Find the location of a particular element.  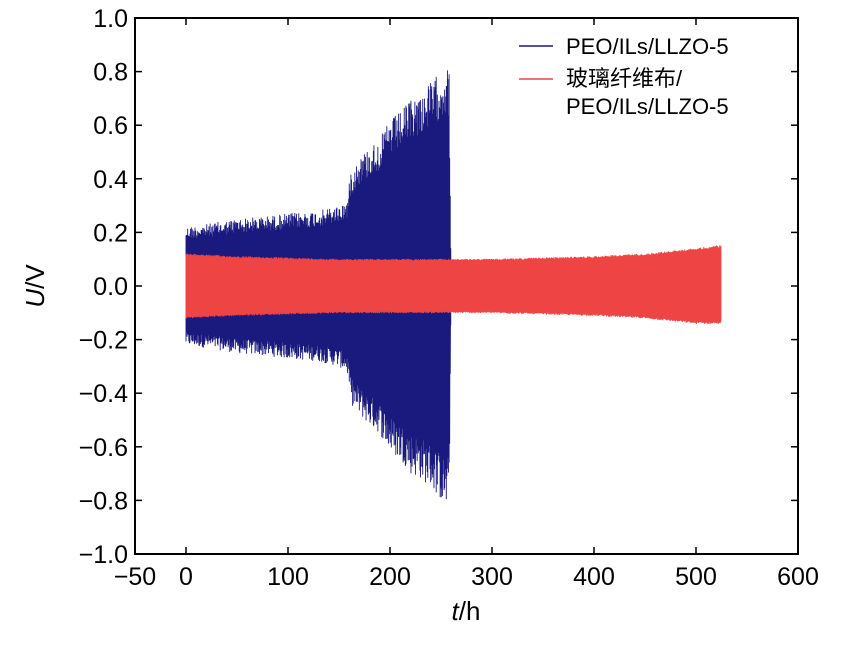

x-tick-label: −50 is located at coordinates (135, 577).